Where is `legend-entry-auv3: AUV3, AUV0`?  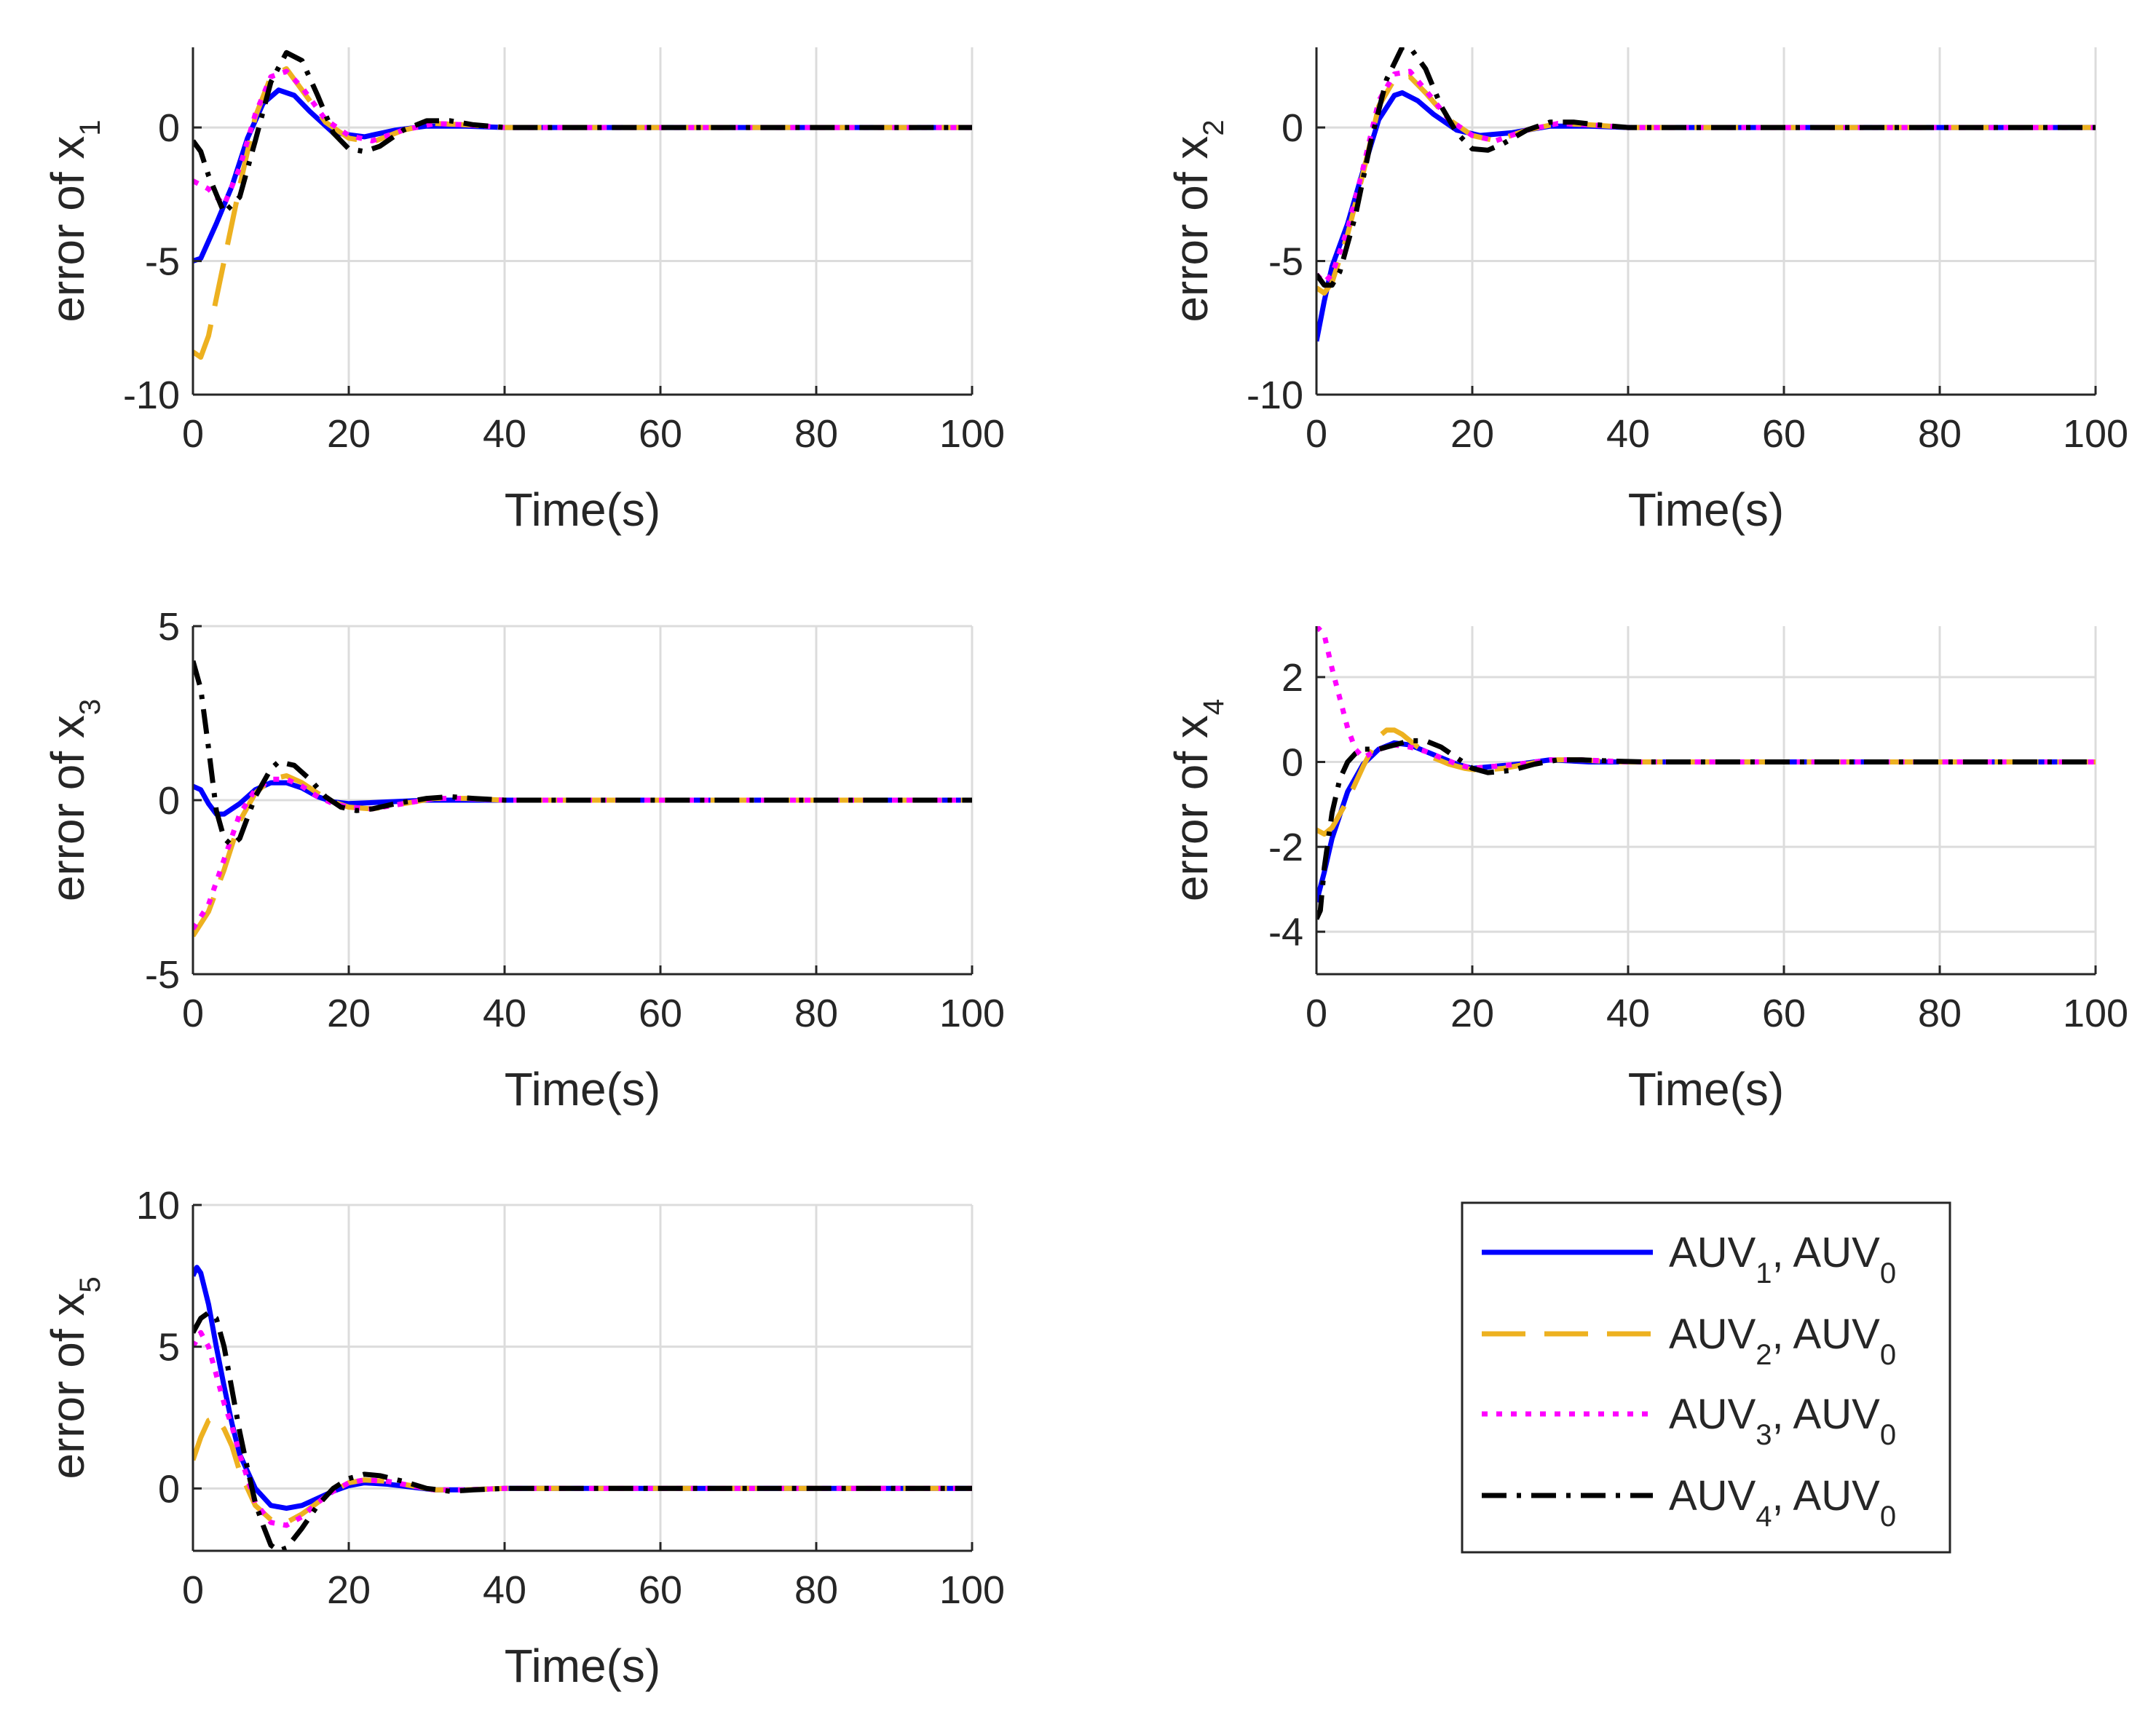
legend-entry-auv3: AUV3, AUV0 is located at coordinates (1689, 1421).